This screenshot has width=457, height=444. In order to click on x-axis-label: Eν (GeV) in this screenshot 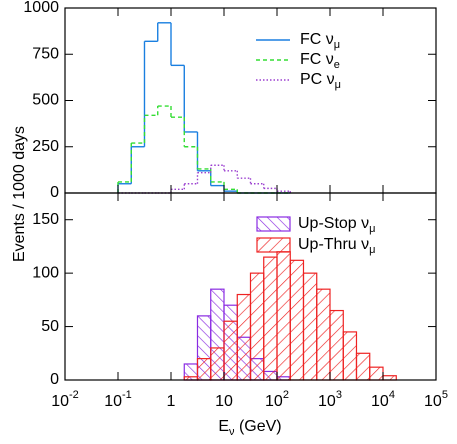, I will do `click(249, 428)`.